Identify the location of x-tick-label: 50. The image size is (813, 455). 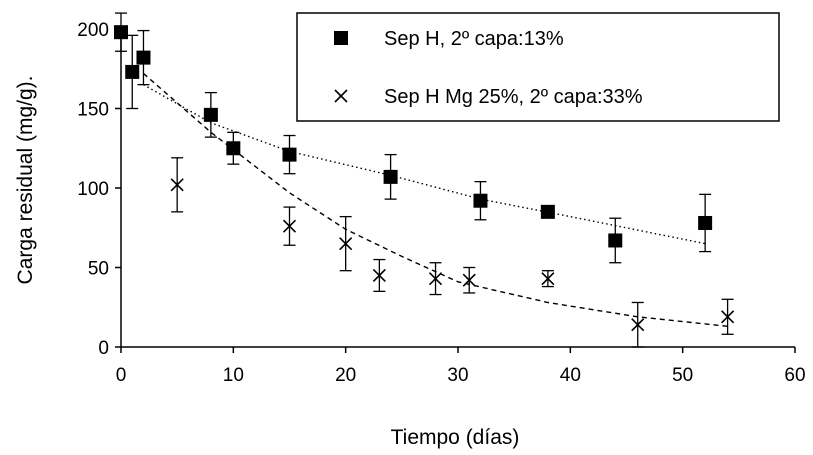
(682, 375).